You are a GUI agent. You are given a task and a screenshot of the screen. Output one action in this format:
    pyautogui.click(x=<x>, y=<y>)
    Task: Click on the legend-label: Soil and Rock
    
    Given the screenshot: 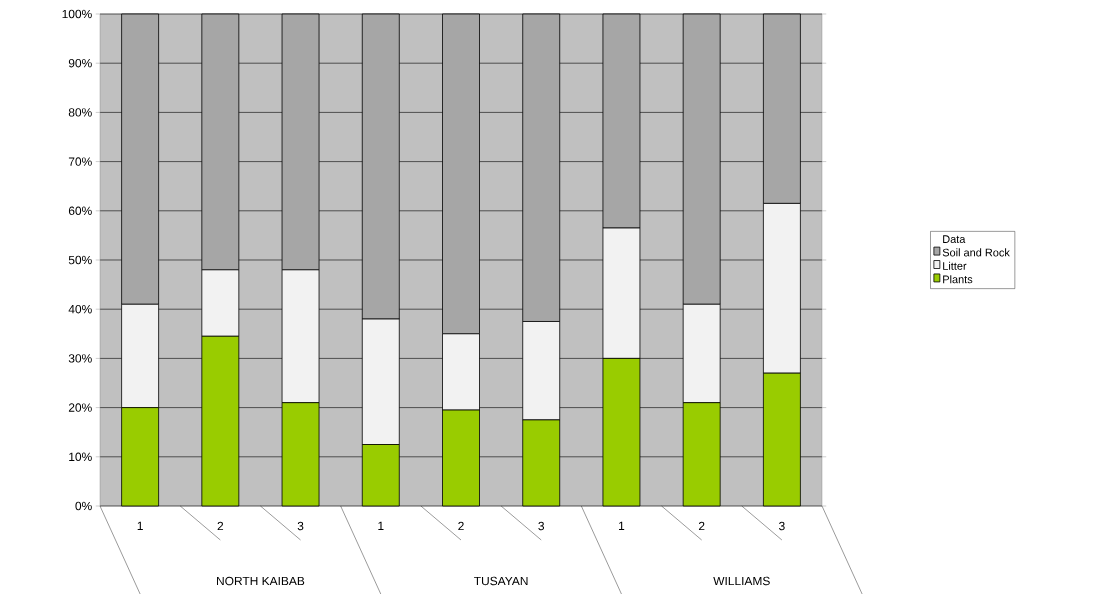 What is the action you would take?
    pyautogui.click(x=976, y=252)
    